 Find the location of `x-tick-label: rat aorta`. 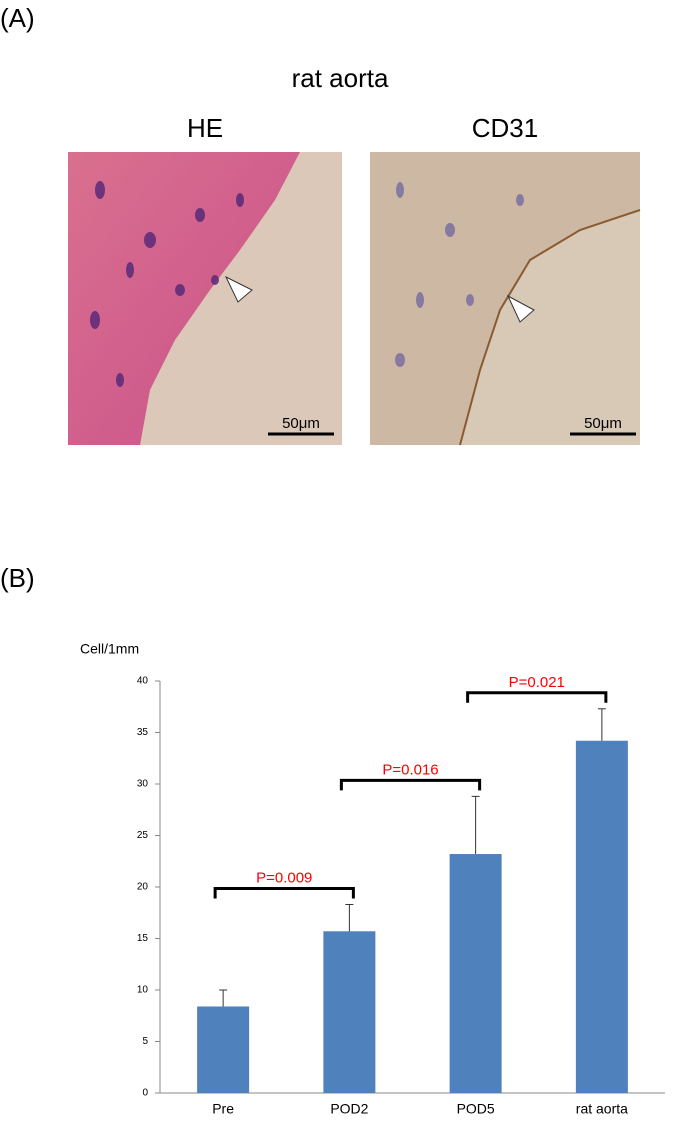

x-tick-label: rat aorta is located at coordinates (602, 1109).